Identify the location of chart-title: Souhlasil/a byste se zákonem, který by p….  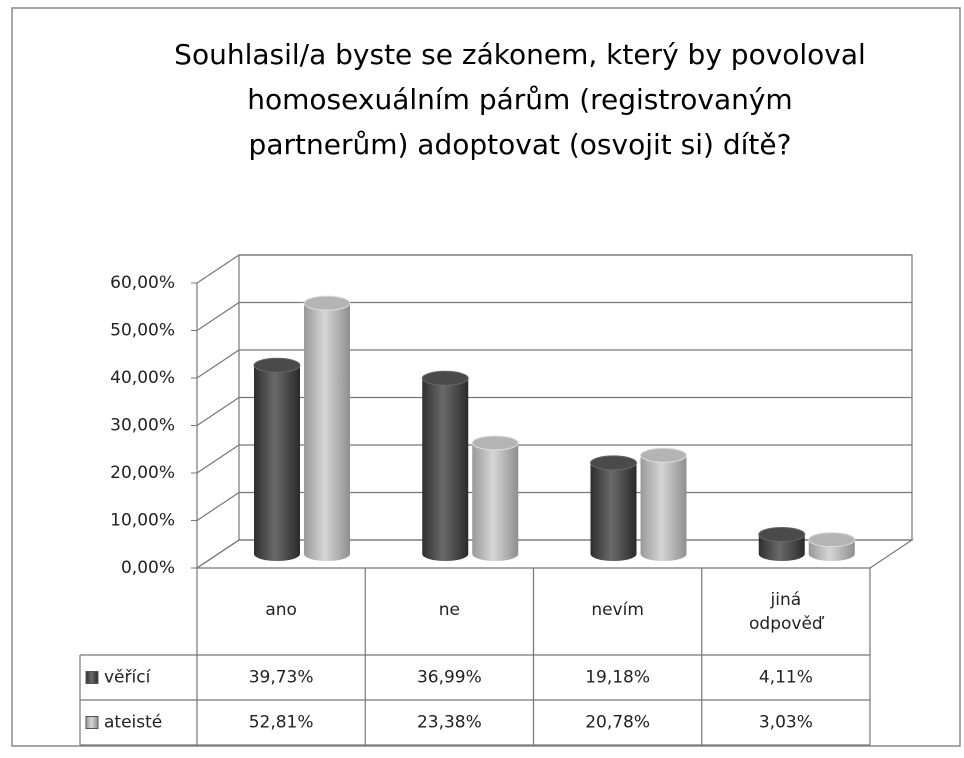
(520, 99).